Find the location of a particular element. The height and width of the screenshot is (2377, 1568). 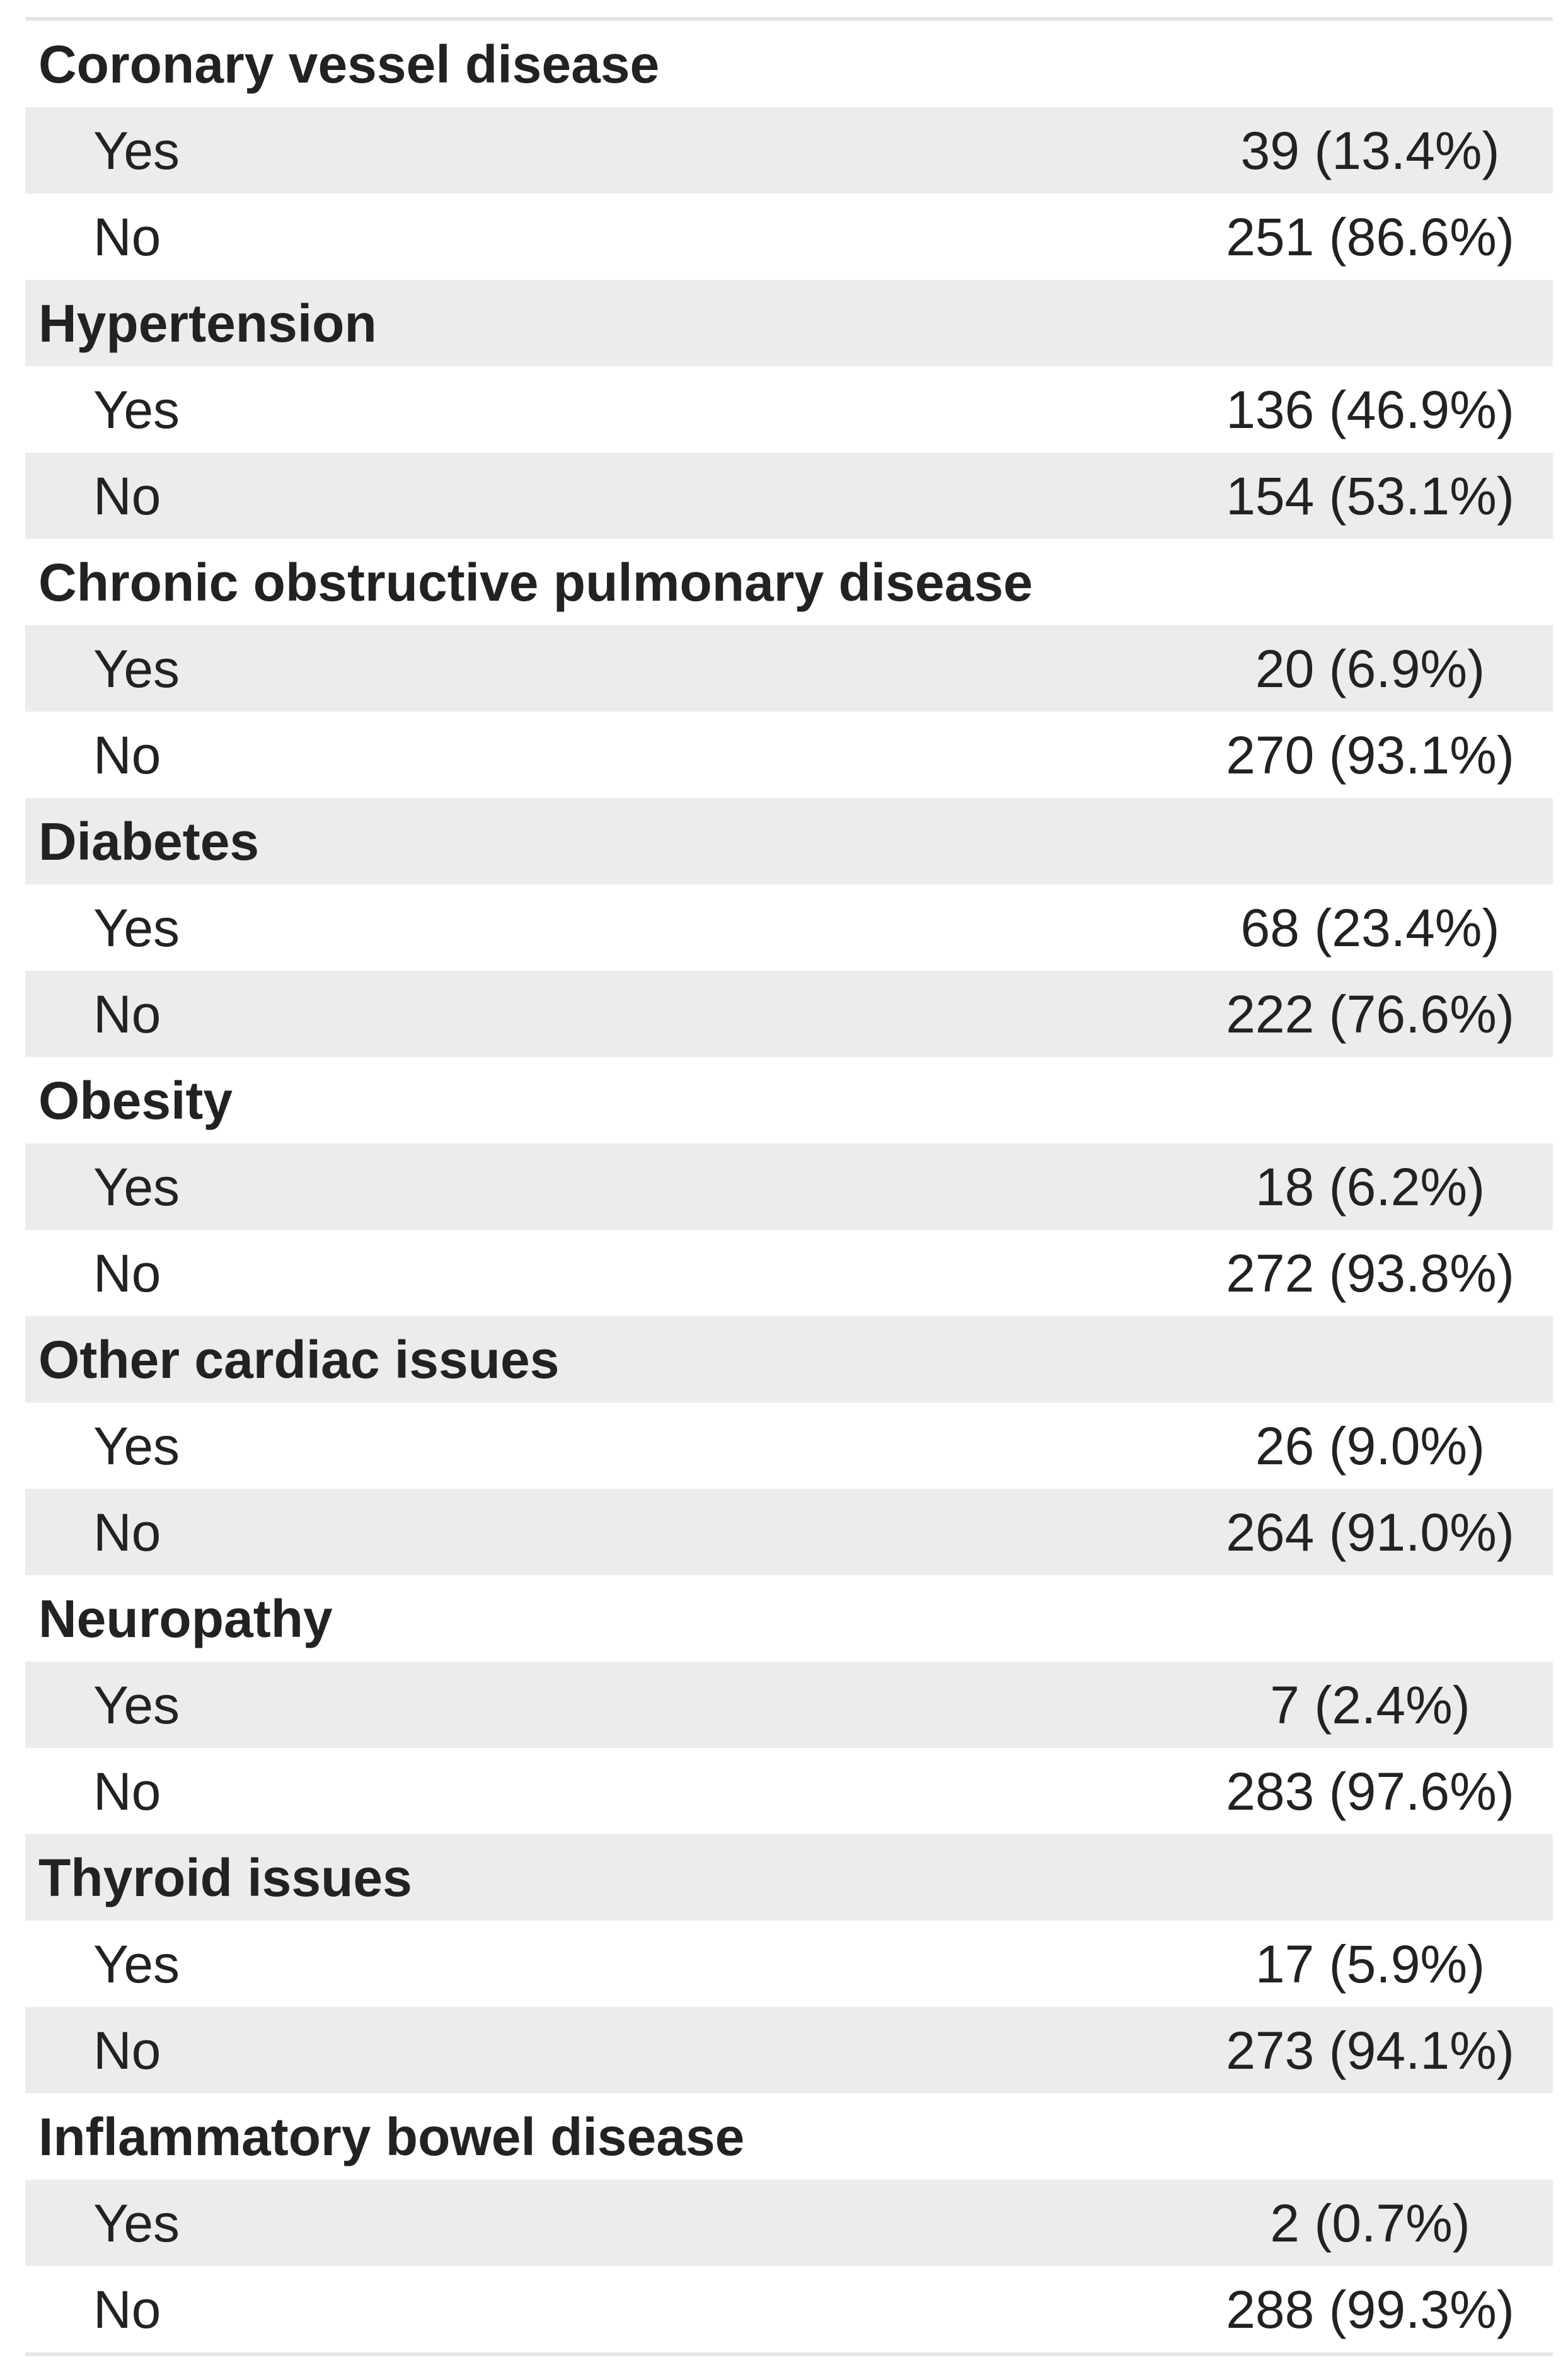

row-count-value: 17 (5.9%) is located at coordinates (1370, 1964).